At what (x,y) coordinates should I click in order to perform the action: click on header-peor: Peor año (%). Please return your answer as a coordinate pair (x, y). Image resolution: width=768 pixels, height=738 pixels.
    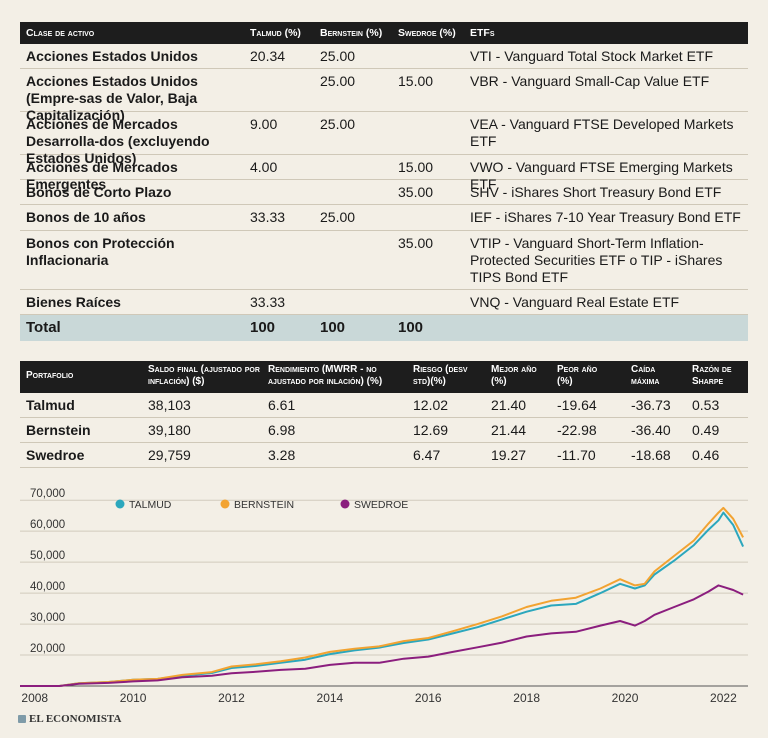
    Looking at the image, I should click on (577, 375).